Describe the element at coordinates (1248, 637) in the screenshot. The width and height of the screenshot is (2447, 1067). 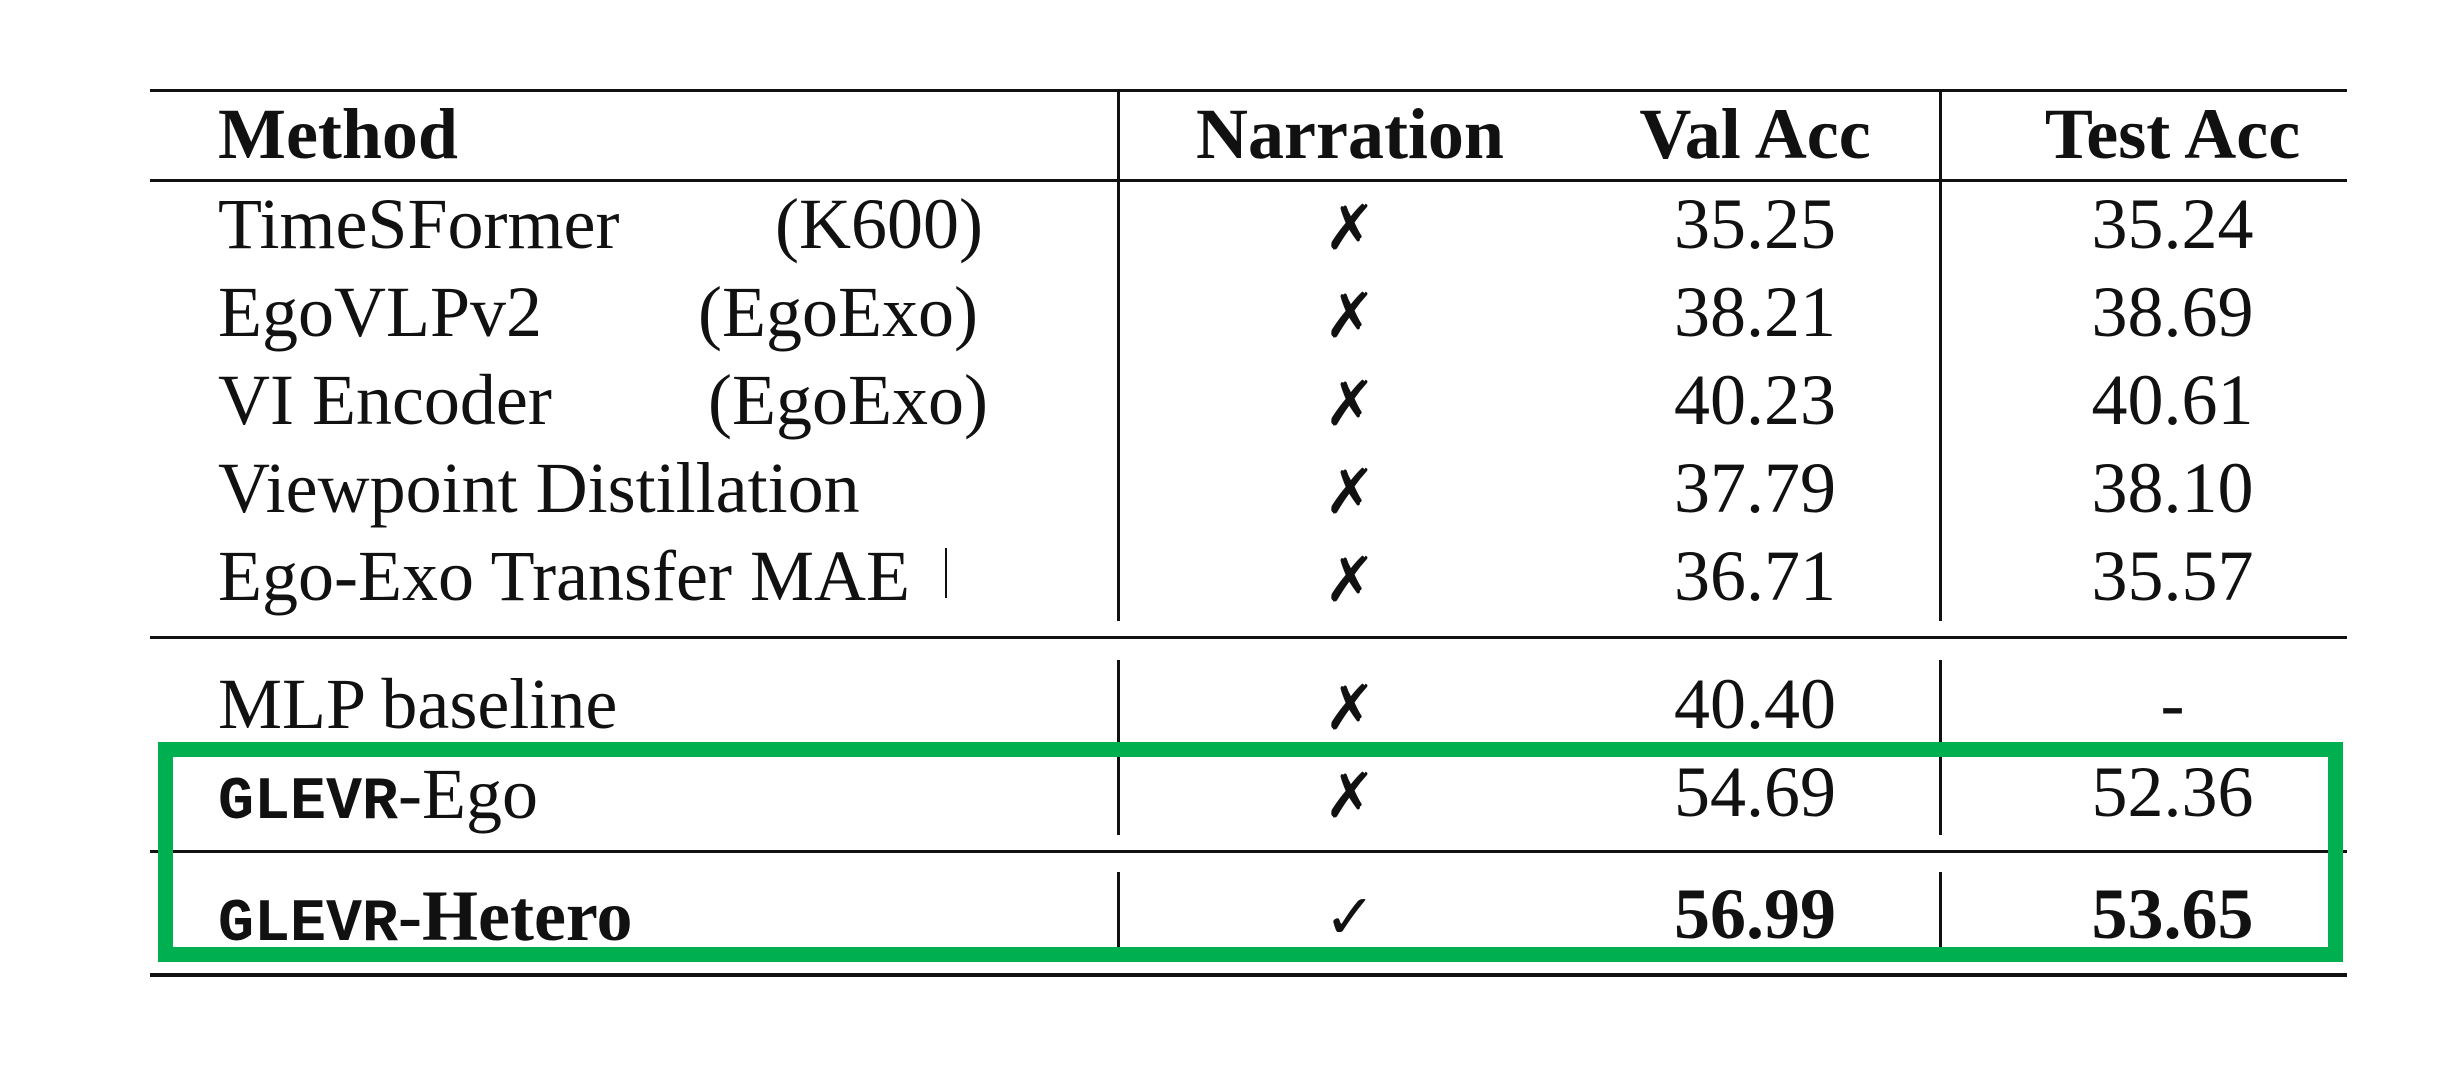
I see `group-rule` at that location.